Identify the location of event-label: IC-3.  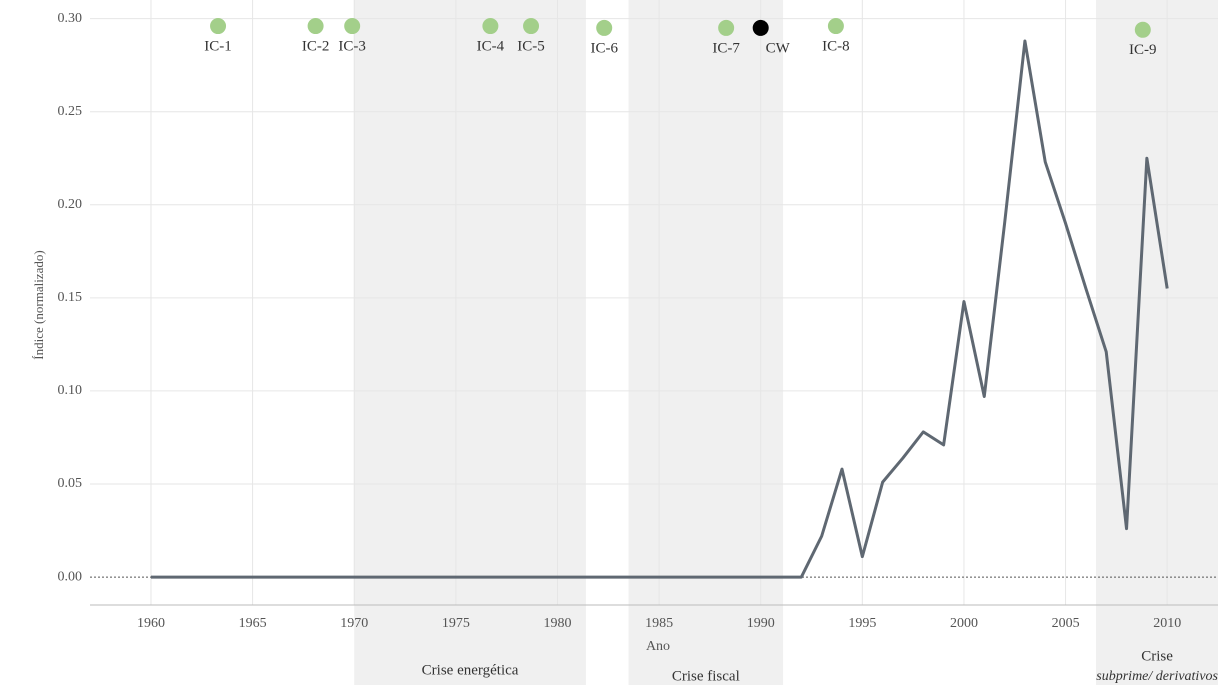
(352, 46).